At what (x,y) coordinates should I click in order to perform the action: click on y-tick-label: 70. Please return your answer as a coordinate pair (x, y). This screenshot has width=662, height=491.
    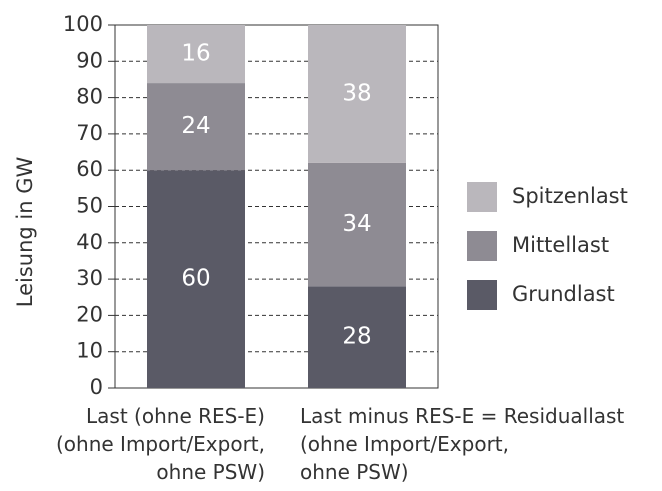
    Looking at the image, I should click on (89, 133).